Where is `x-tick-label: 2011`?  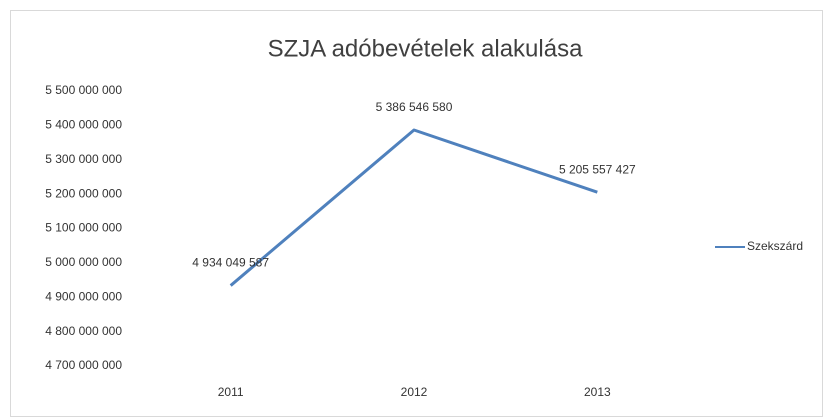 x-tick-label: 2011 is located at coordinates (231, 392).